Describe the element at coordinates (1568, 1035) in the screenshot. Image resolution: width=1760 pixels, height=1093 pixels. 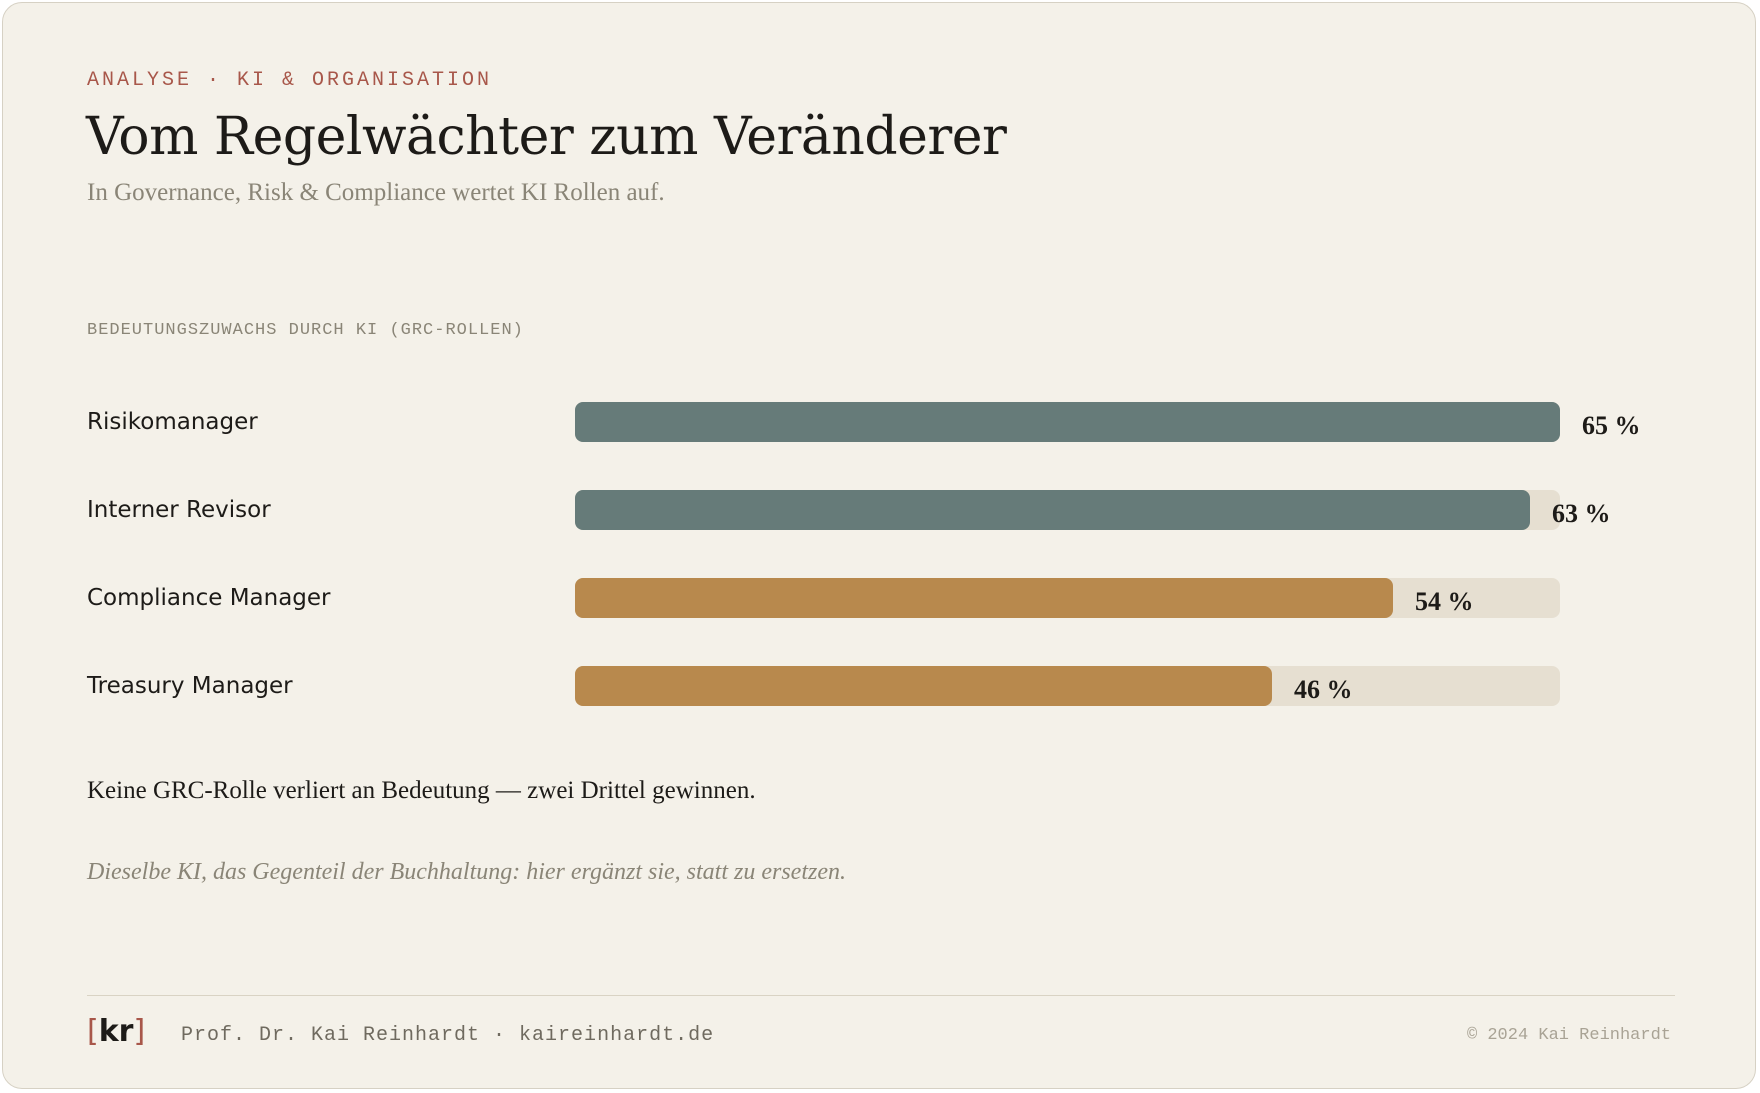
I see `copyright: © 2024 Kai Reinhardt` at that location.